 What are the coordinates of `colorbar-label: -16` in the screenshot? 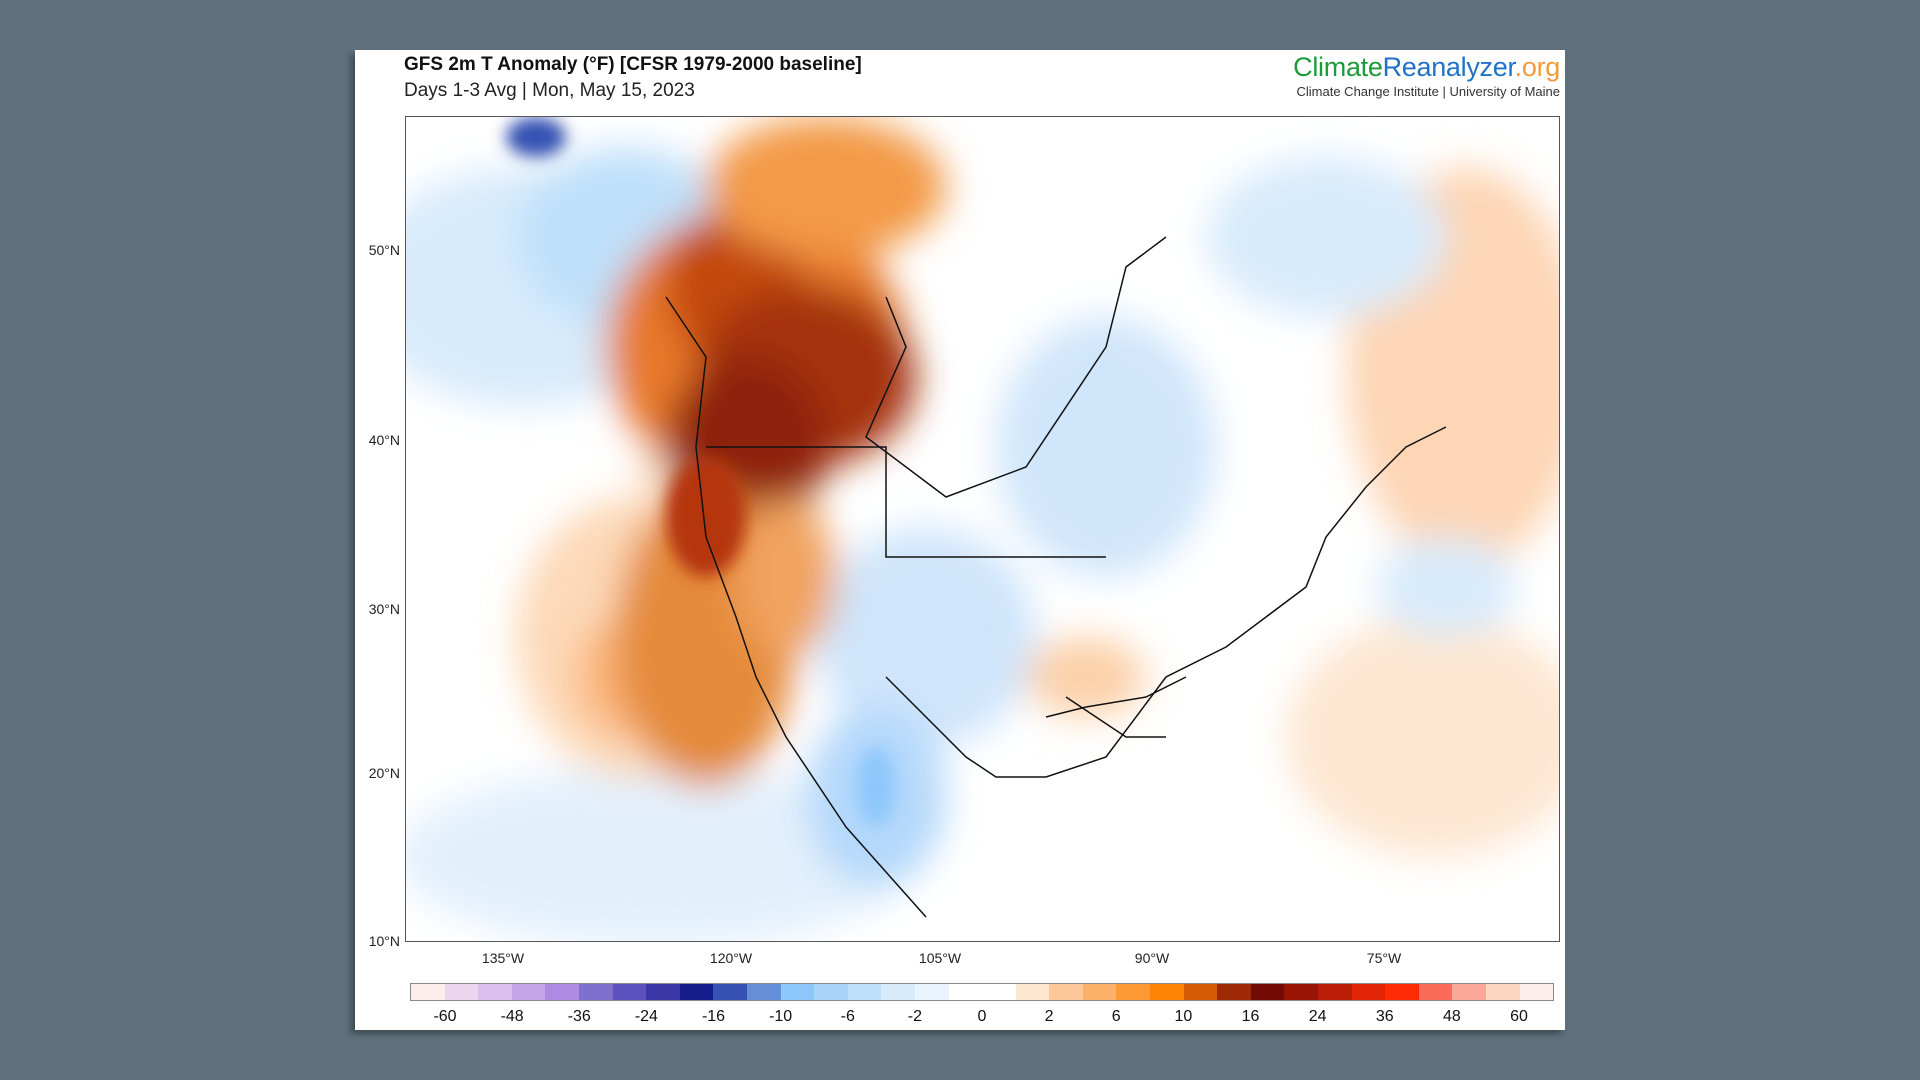 It's located at (713, 1016).